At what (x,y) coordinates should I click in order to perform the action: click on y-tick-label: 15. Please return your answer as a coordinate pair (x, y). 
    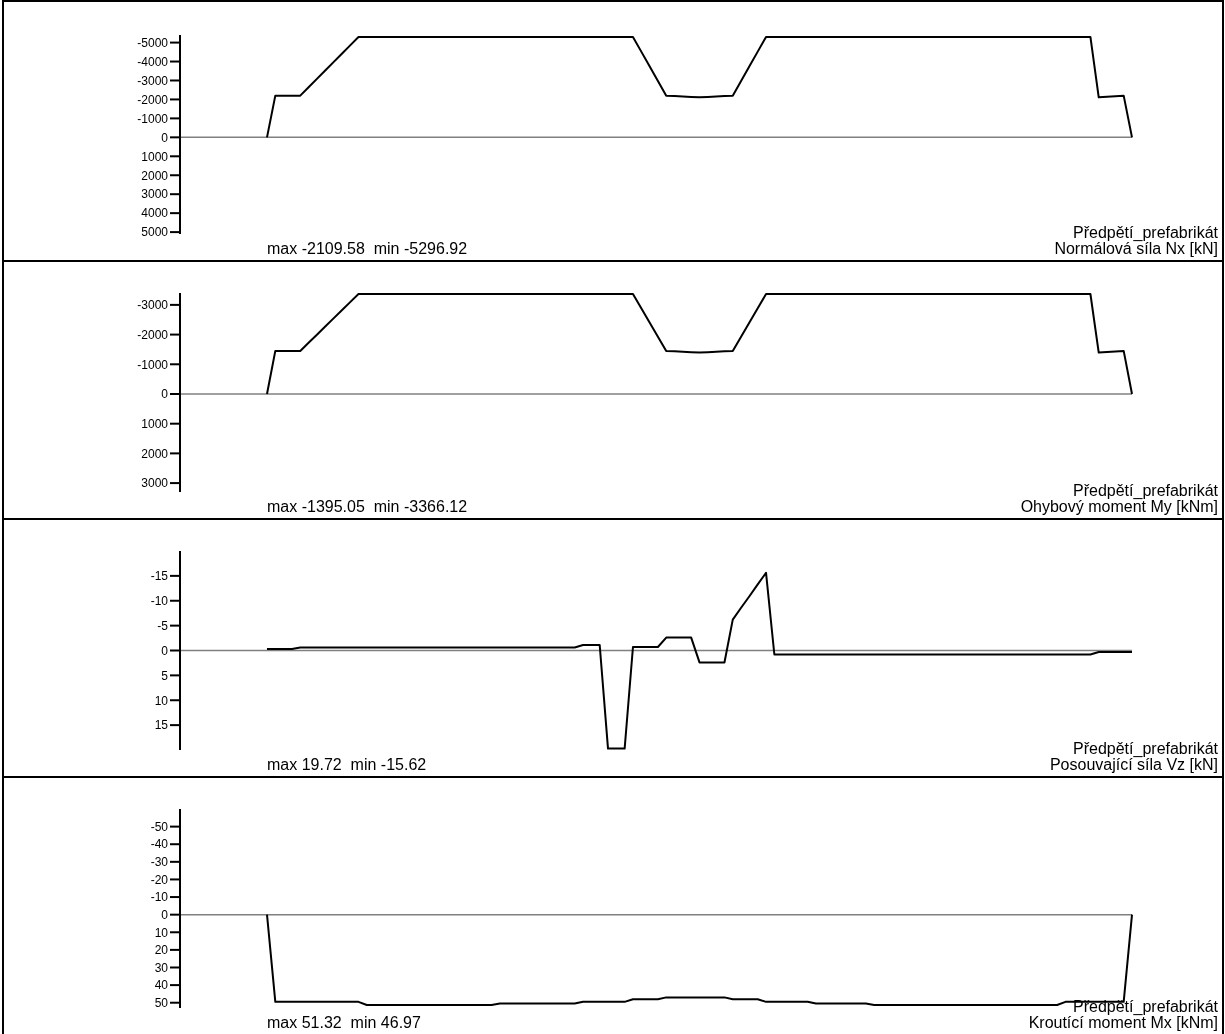
    Looking at the image, I should click on (161, 725).